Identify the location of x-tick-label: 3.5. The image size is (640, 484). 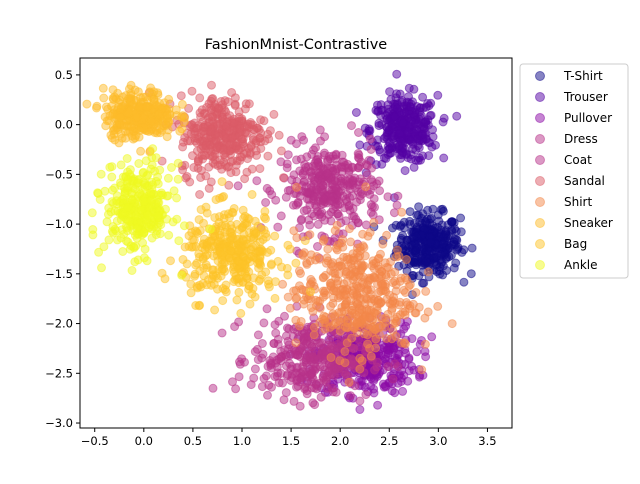
(487, 441).